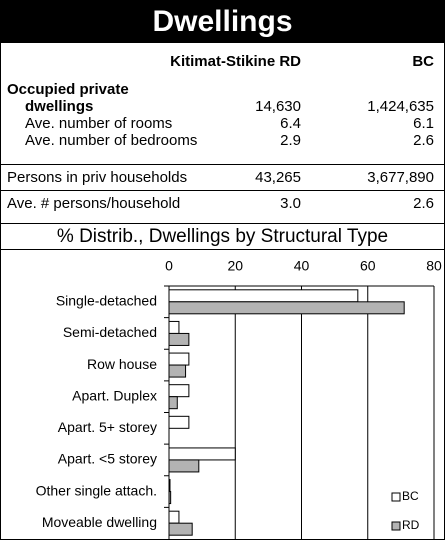 Image resolution: width=445 pixels, height=540 pixels. I want to click on cell-value: 6.4, so click(290, 123).